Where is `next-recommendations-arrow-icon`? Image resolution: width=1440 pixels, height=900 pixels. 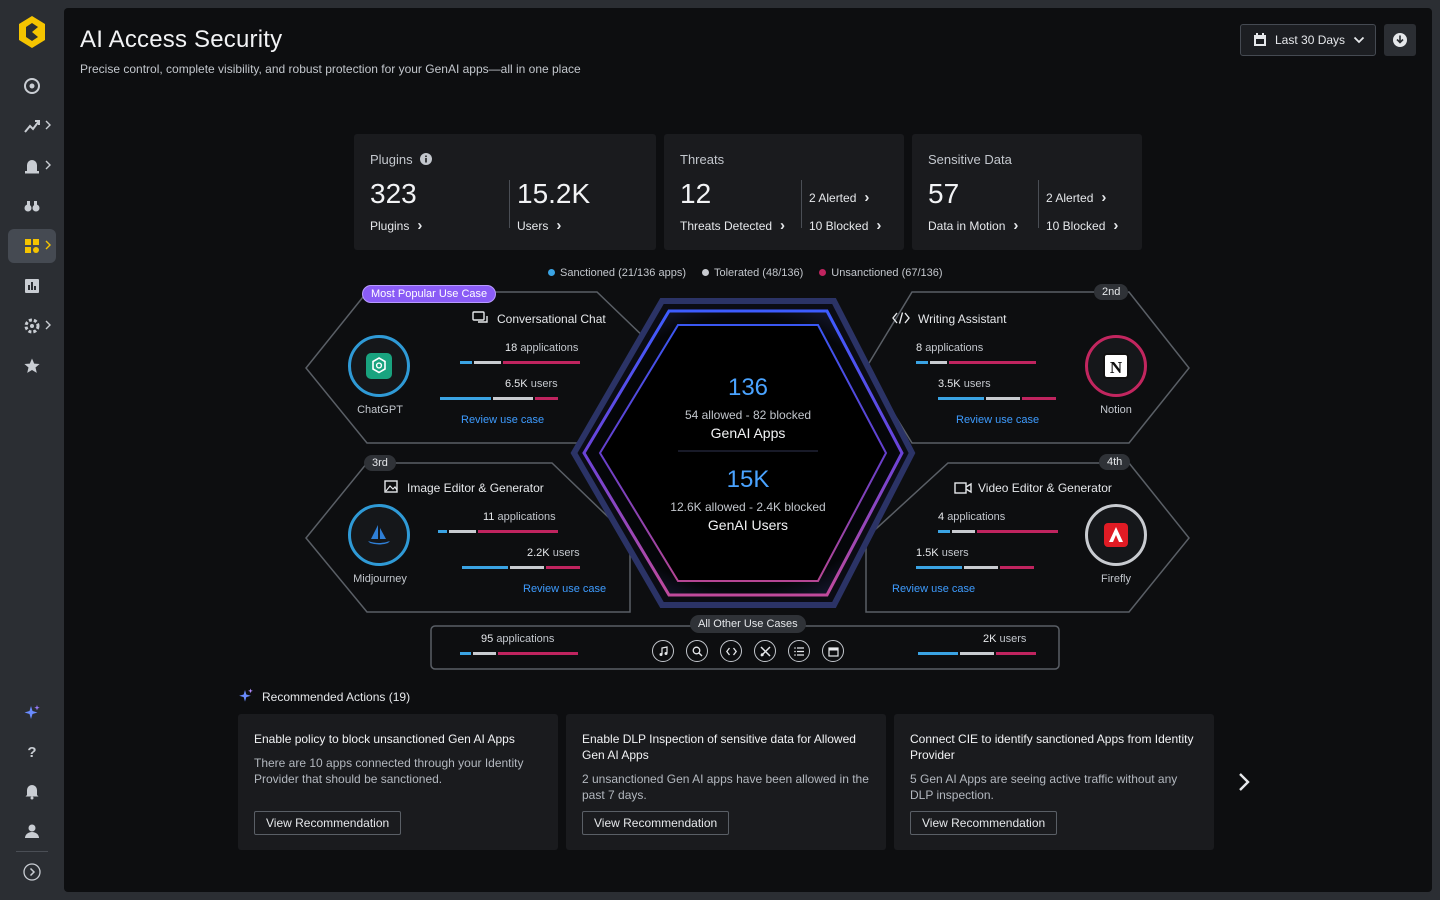 next-recommendations-arrow-icon is located at coordinates (1244, 782).